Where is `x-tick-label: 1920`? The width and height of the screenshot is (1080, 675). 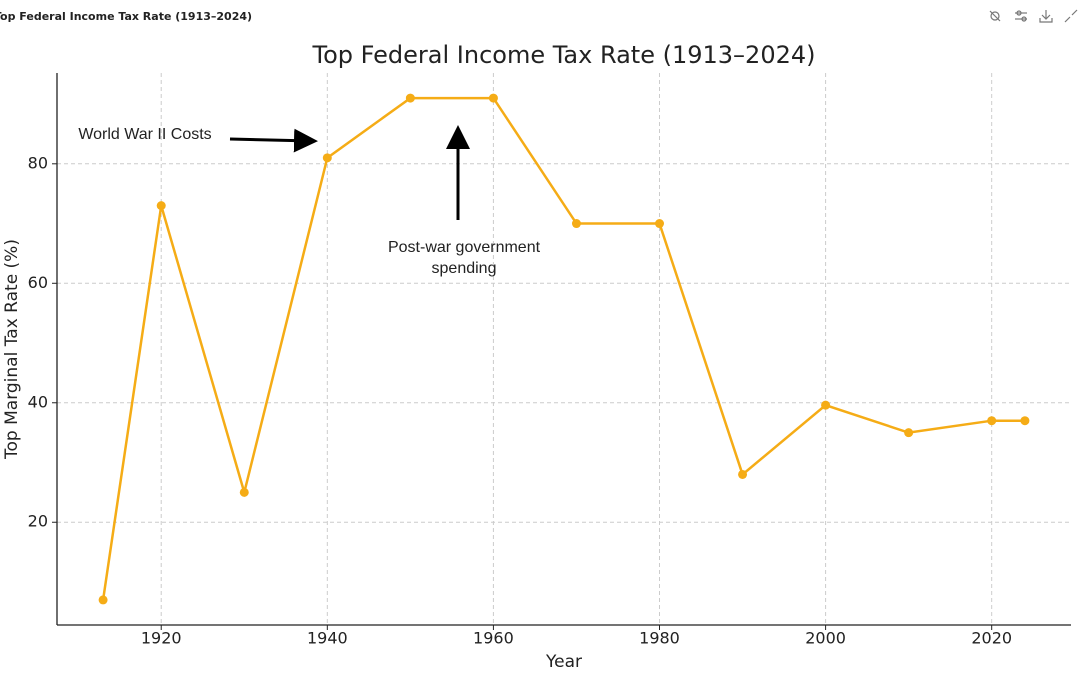 x-tick-label: 1920 is located at coordinates (161, 638).